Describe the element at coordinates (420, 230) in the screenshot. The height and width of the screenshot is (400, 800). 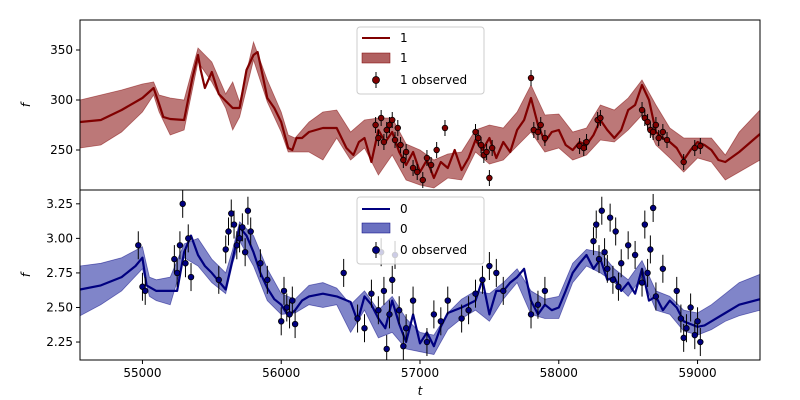
I see `bottom-legend: 0 0 0 observed` at that location.